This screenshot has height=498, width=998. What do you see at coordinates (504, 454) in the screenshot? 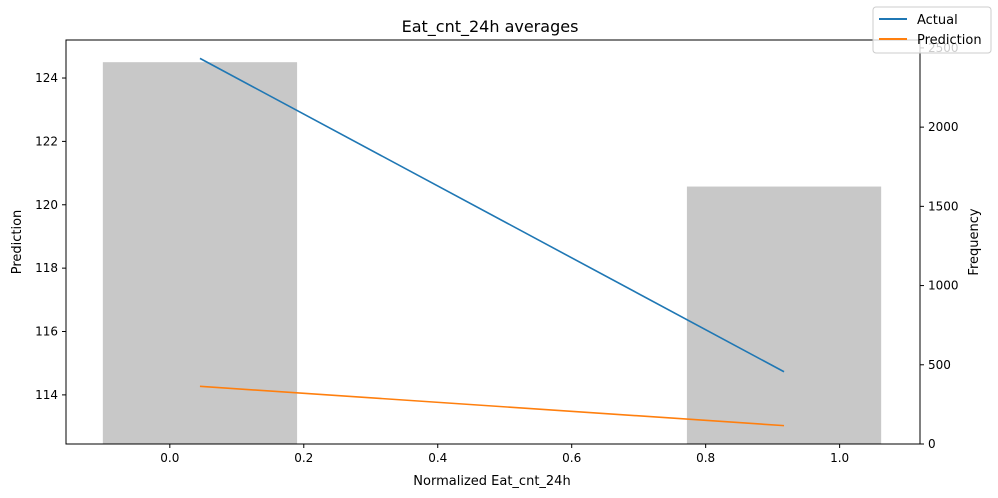
I see `x-axis: 0.0 0.2 0.4 0.6 0.8 1.0` at bounding box center [504, 454].